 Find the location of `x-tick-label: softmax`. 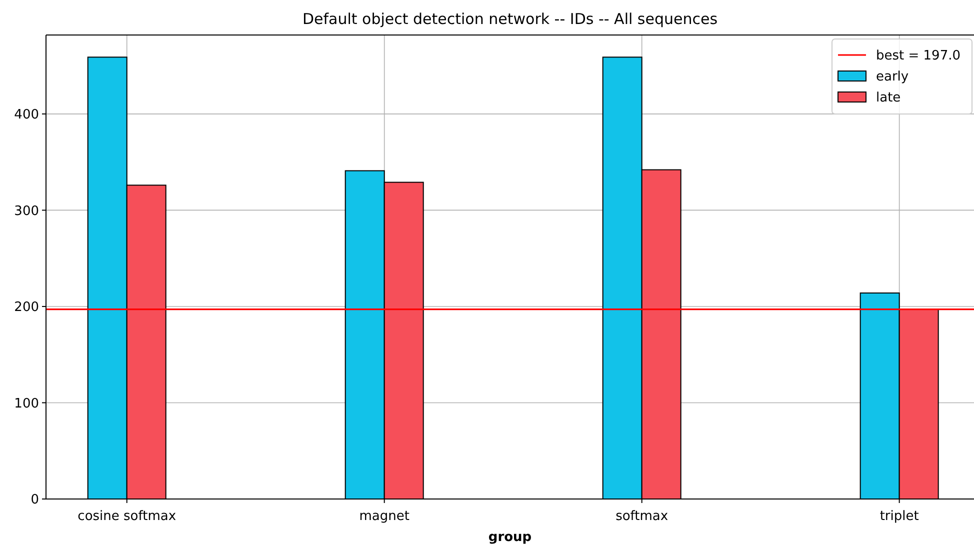

x-tick-label: softmax is located at coordinates (642, 516).